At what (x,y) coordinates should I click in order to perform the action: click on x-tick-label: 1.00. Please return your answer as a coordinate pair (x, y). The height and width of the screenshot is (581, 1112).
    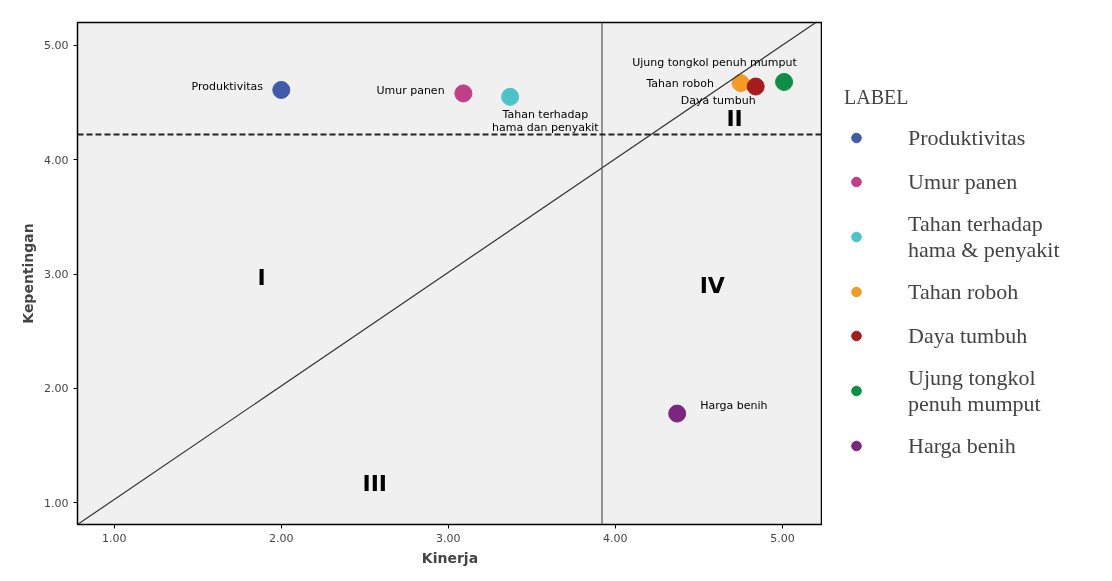
    Looking at the image, I should click on (114, 538).